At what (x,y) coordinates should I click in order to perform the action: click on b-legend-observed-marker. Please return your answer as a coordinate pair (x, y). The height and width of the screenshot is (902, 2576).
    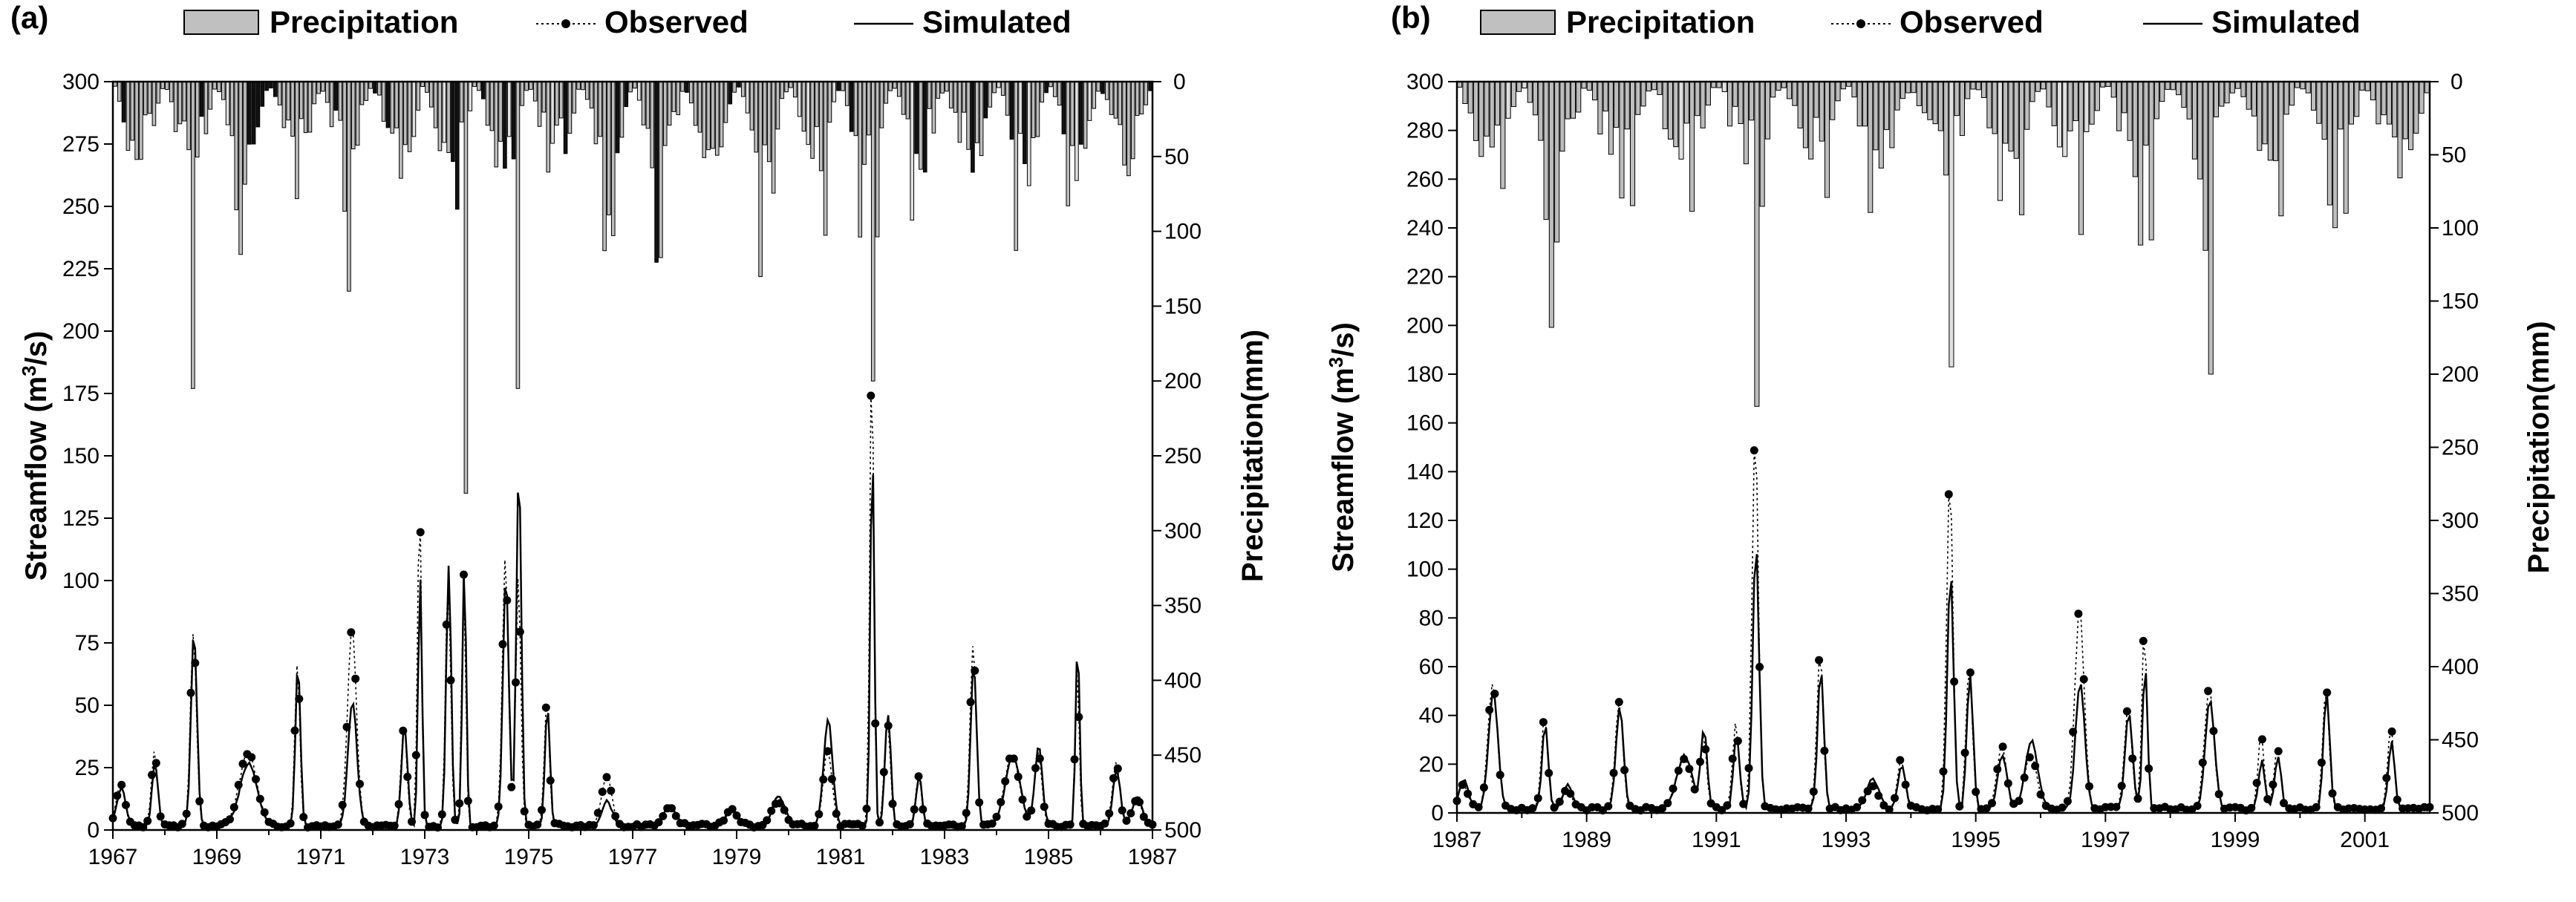
    Looking at the image, I should click on (1860, 23).